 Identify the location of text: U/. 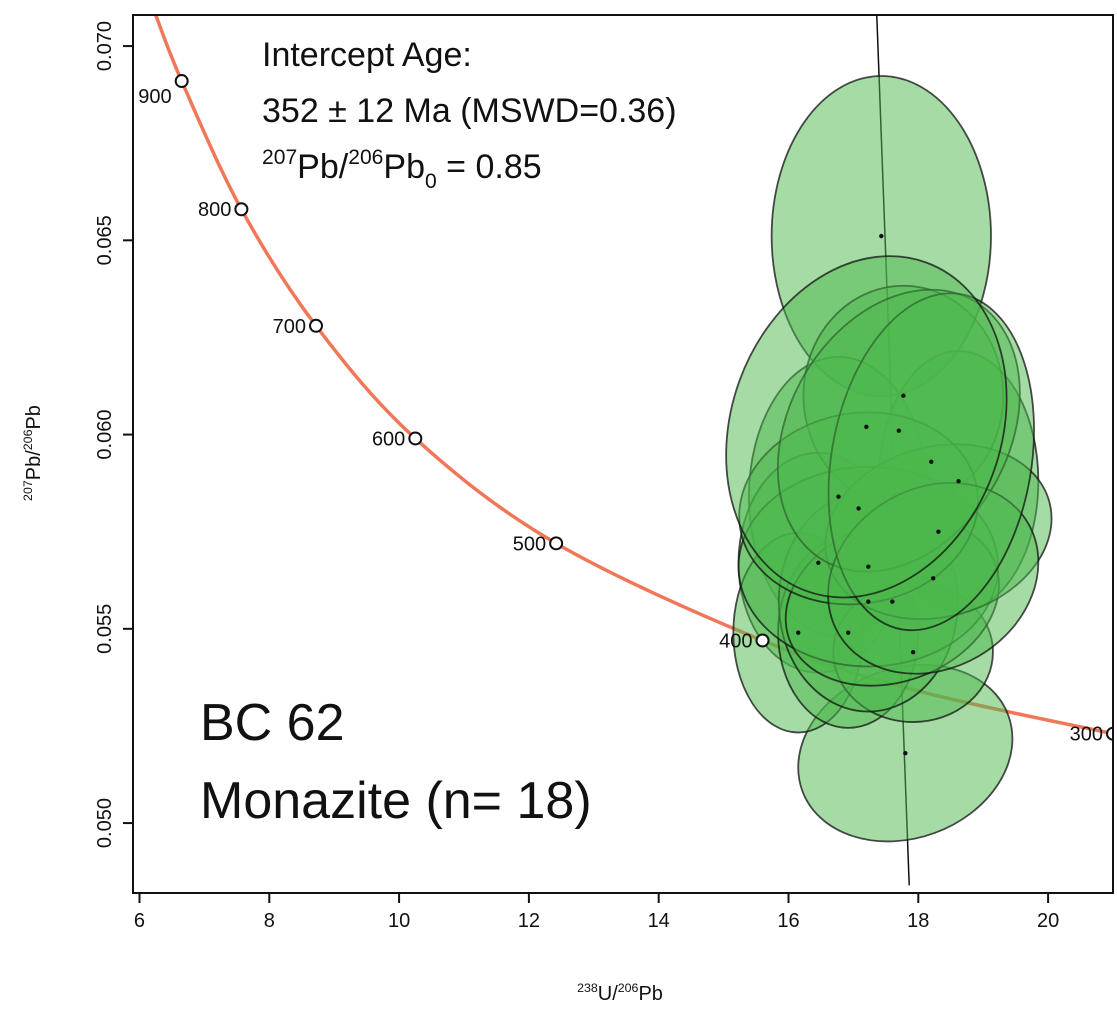
(608, 994).